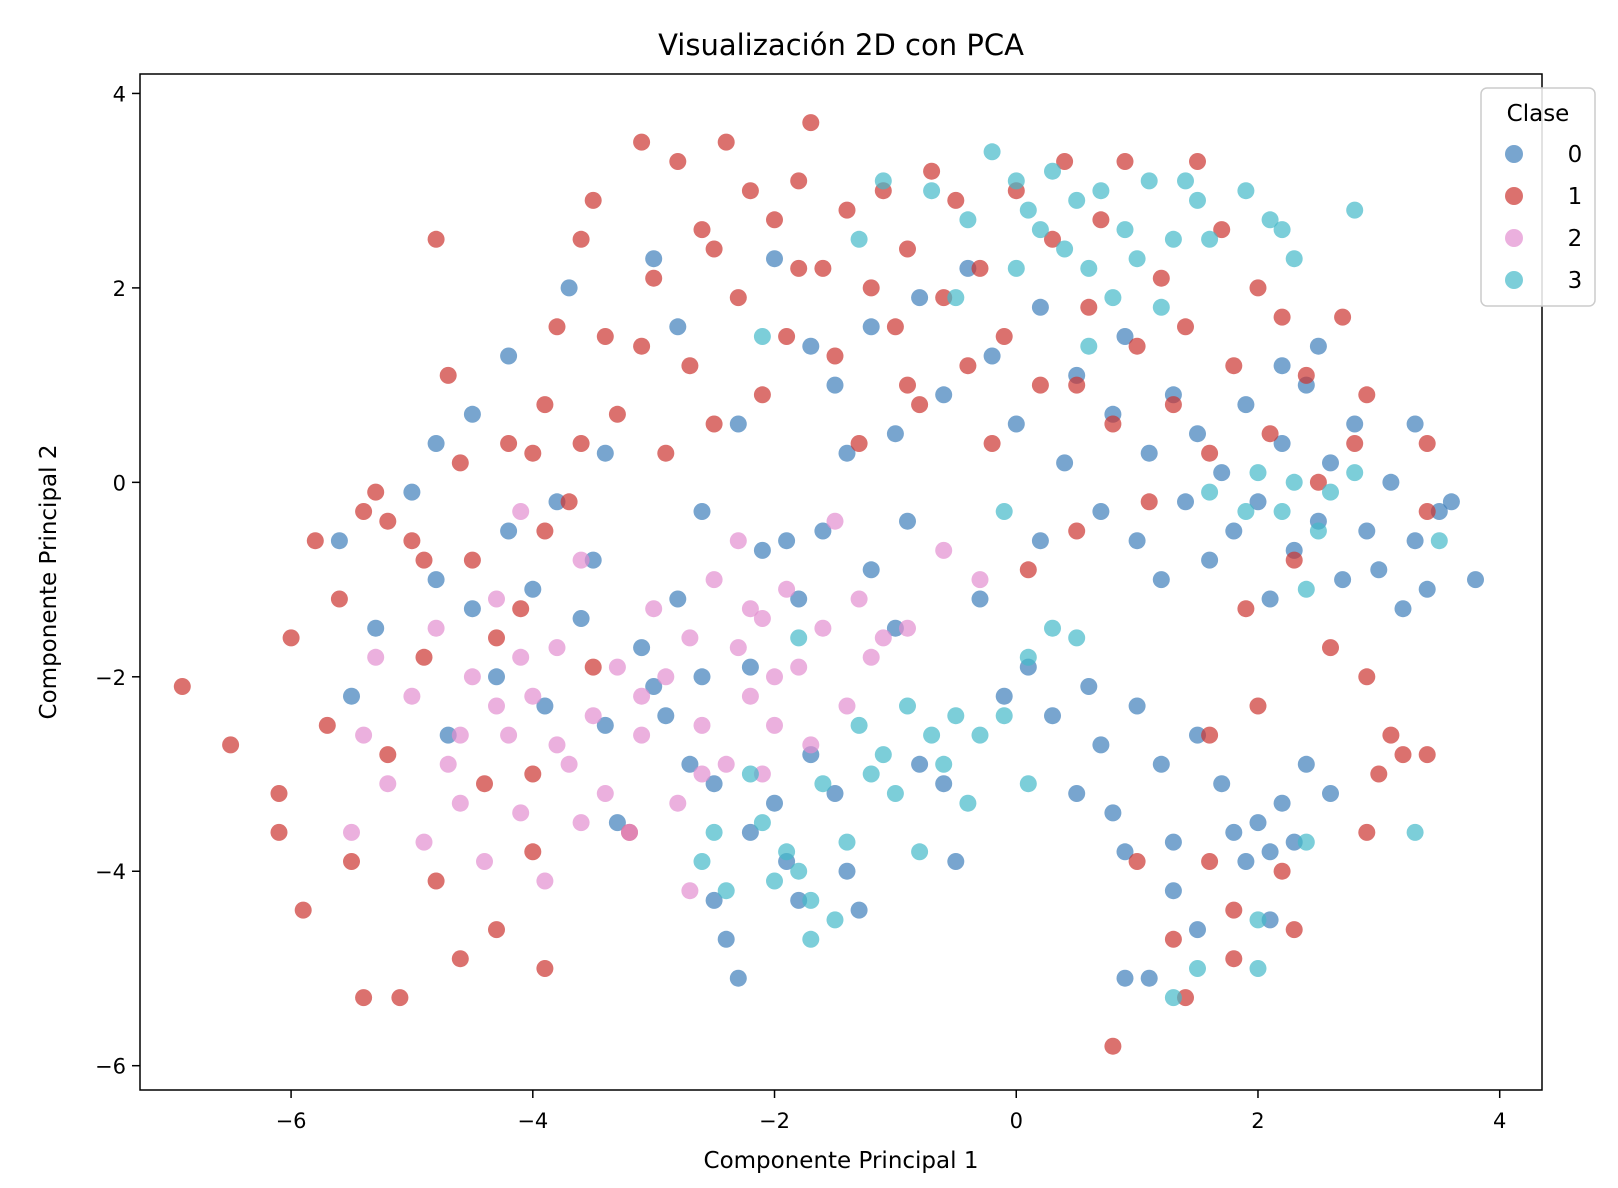 This screenshot has height=1188, width=1618. Describe the element at coordinates (117, 580) in the screenshot. I see `y-axis-ticks: −6 −4 −2 0 2 4` at that location.